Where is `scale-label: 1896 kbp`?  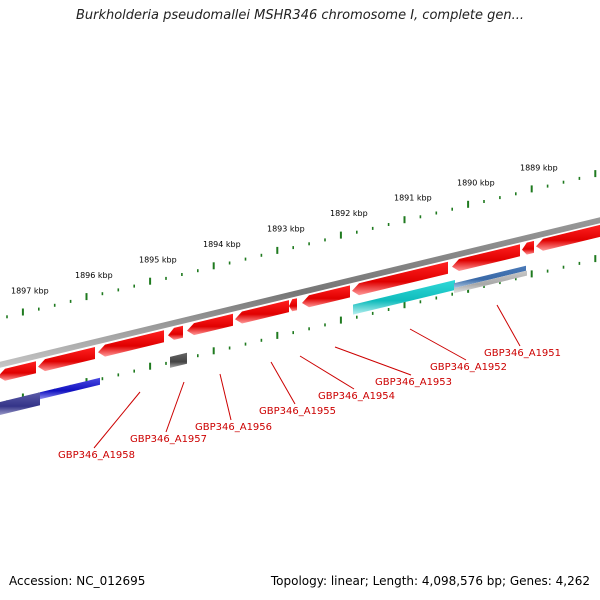 scale-label: 1896 kbp is located at coordinates (94, 275).